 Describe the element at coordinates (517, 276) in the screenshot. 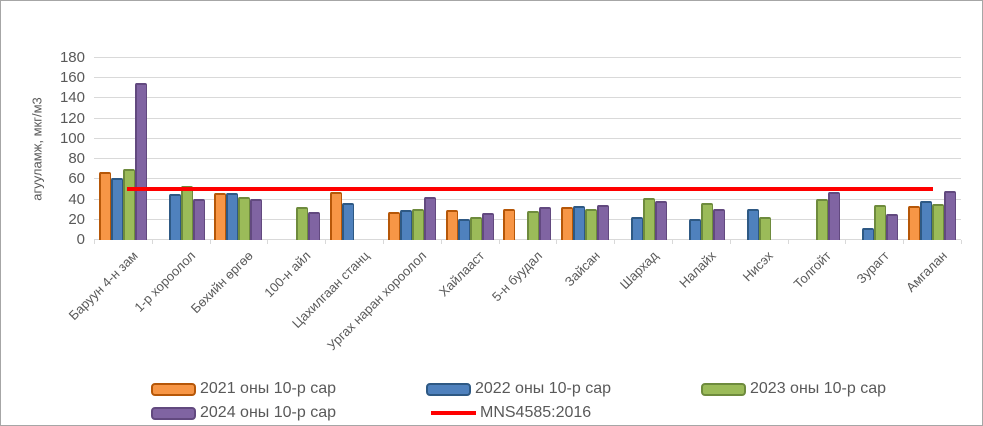

I see `x-axis-label-text: 5-н буудал` at that location.